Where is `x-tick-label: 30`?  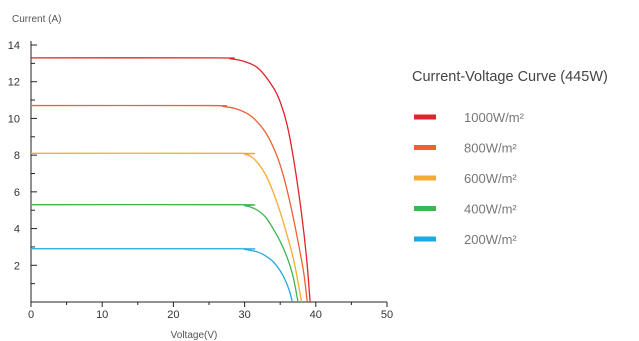
x-tick-label: 30 is located at coordinates (244, 315).